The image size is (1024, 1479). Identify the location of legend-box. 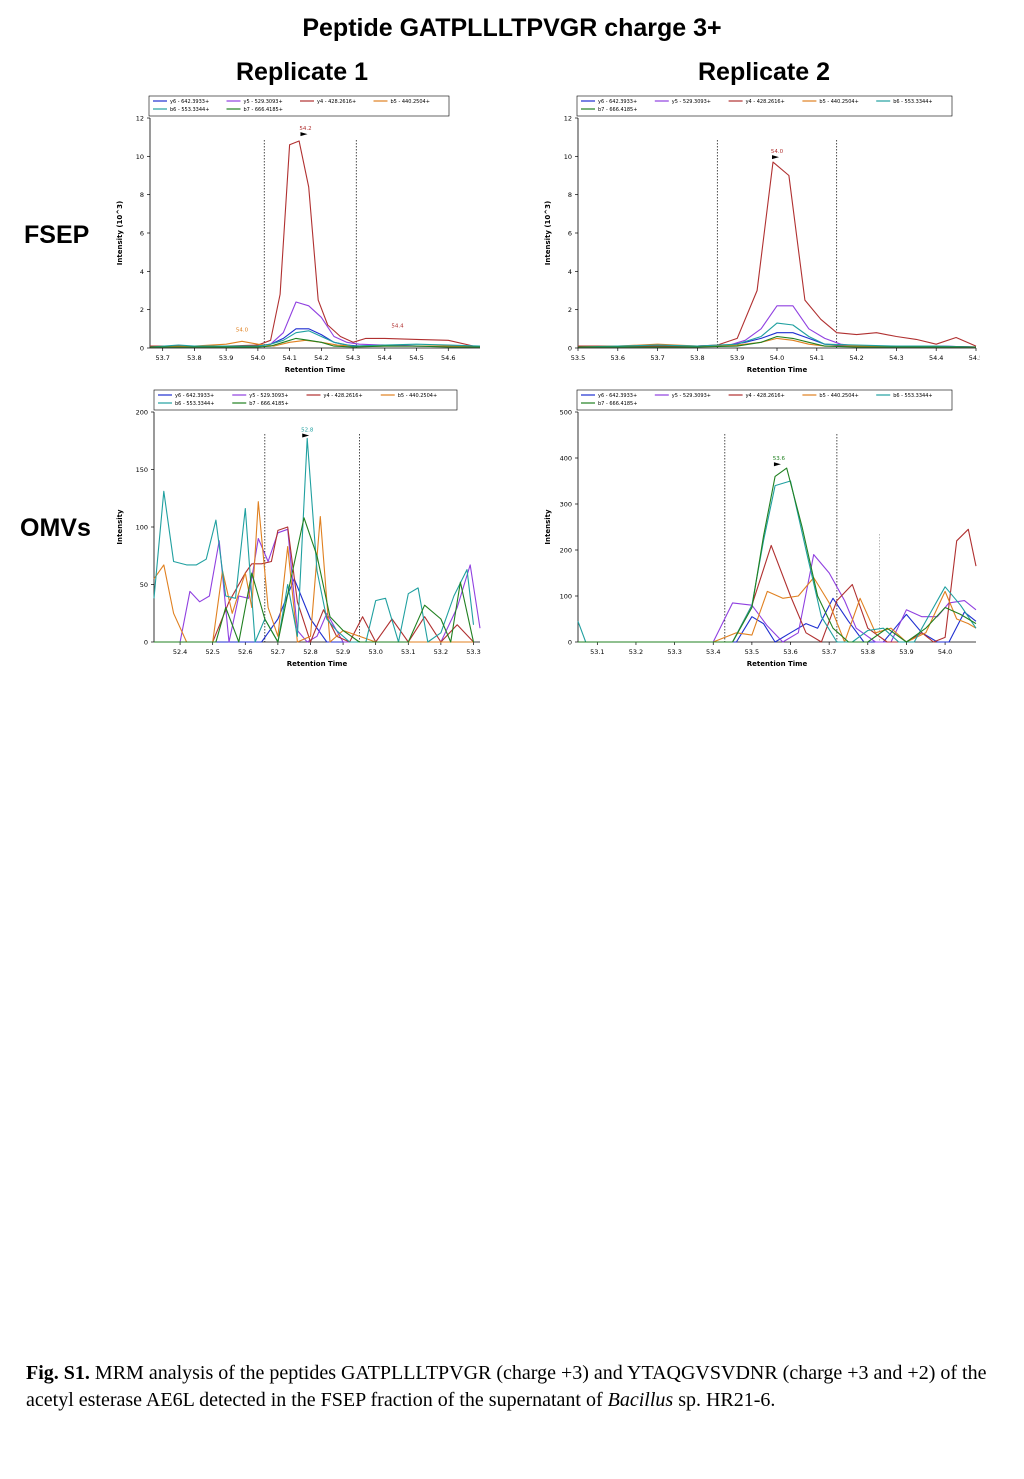
(764, 400).